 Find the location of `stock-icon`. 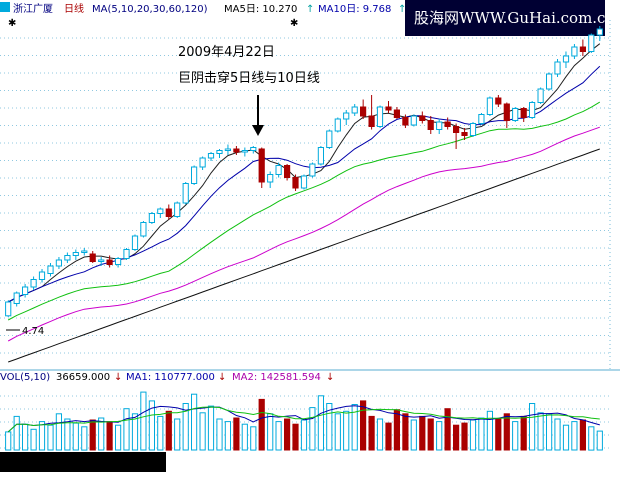

stock-icon is located at coordinates (5, 7).